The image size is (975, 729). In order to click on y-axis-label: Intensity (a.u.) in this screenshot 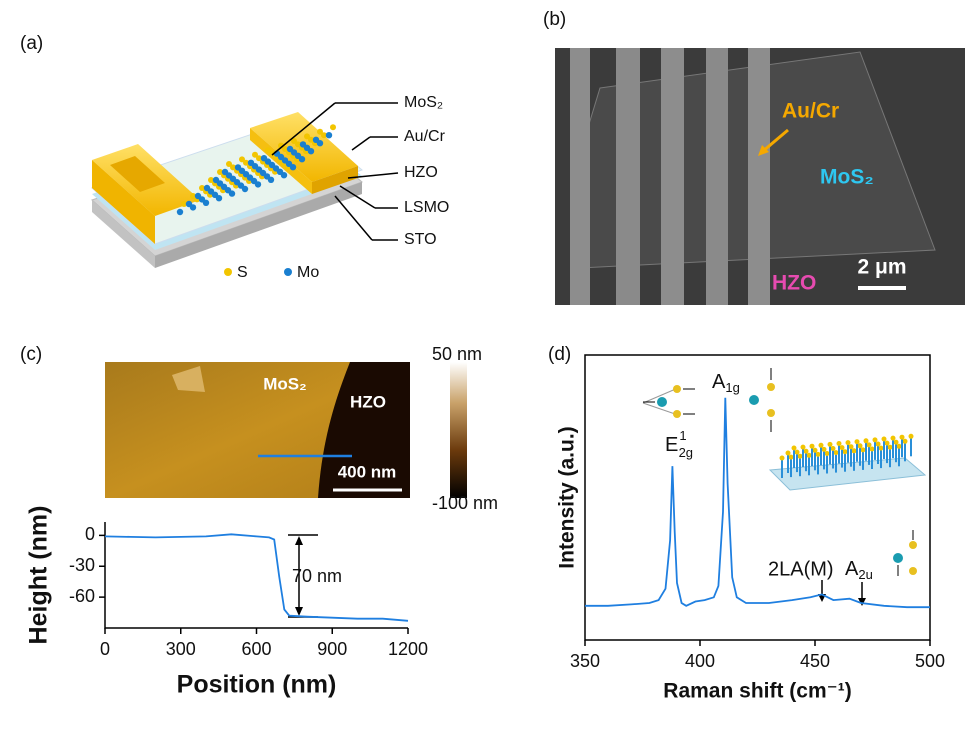, I will do `click(567, 497)`.